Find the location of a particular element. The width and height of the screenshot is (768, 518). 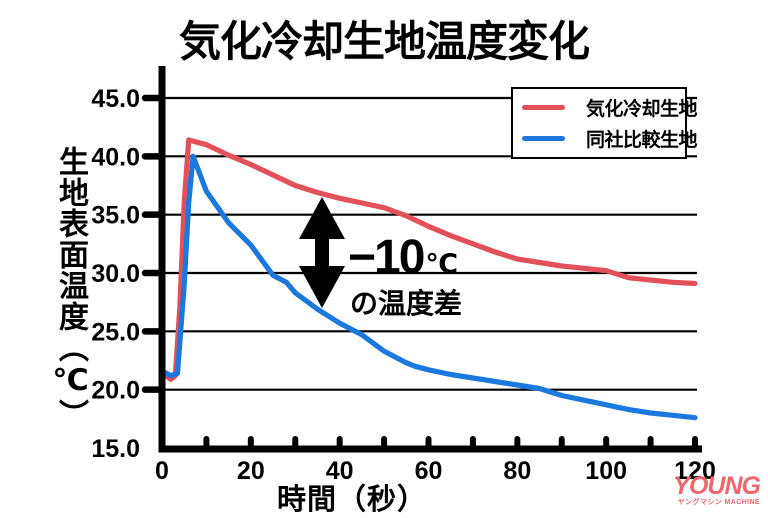

y-tick-label: 20.0 is located at coordinates (115, 391).